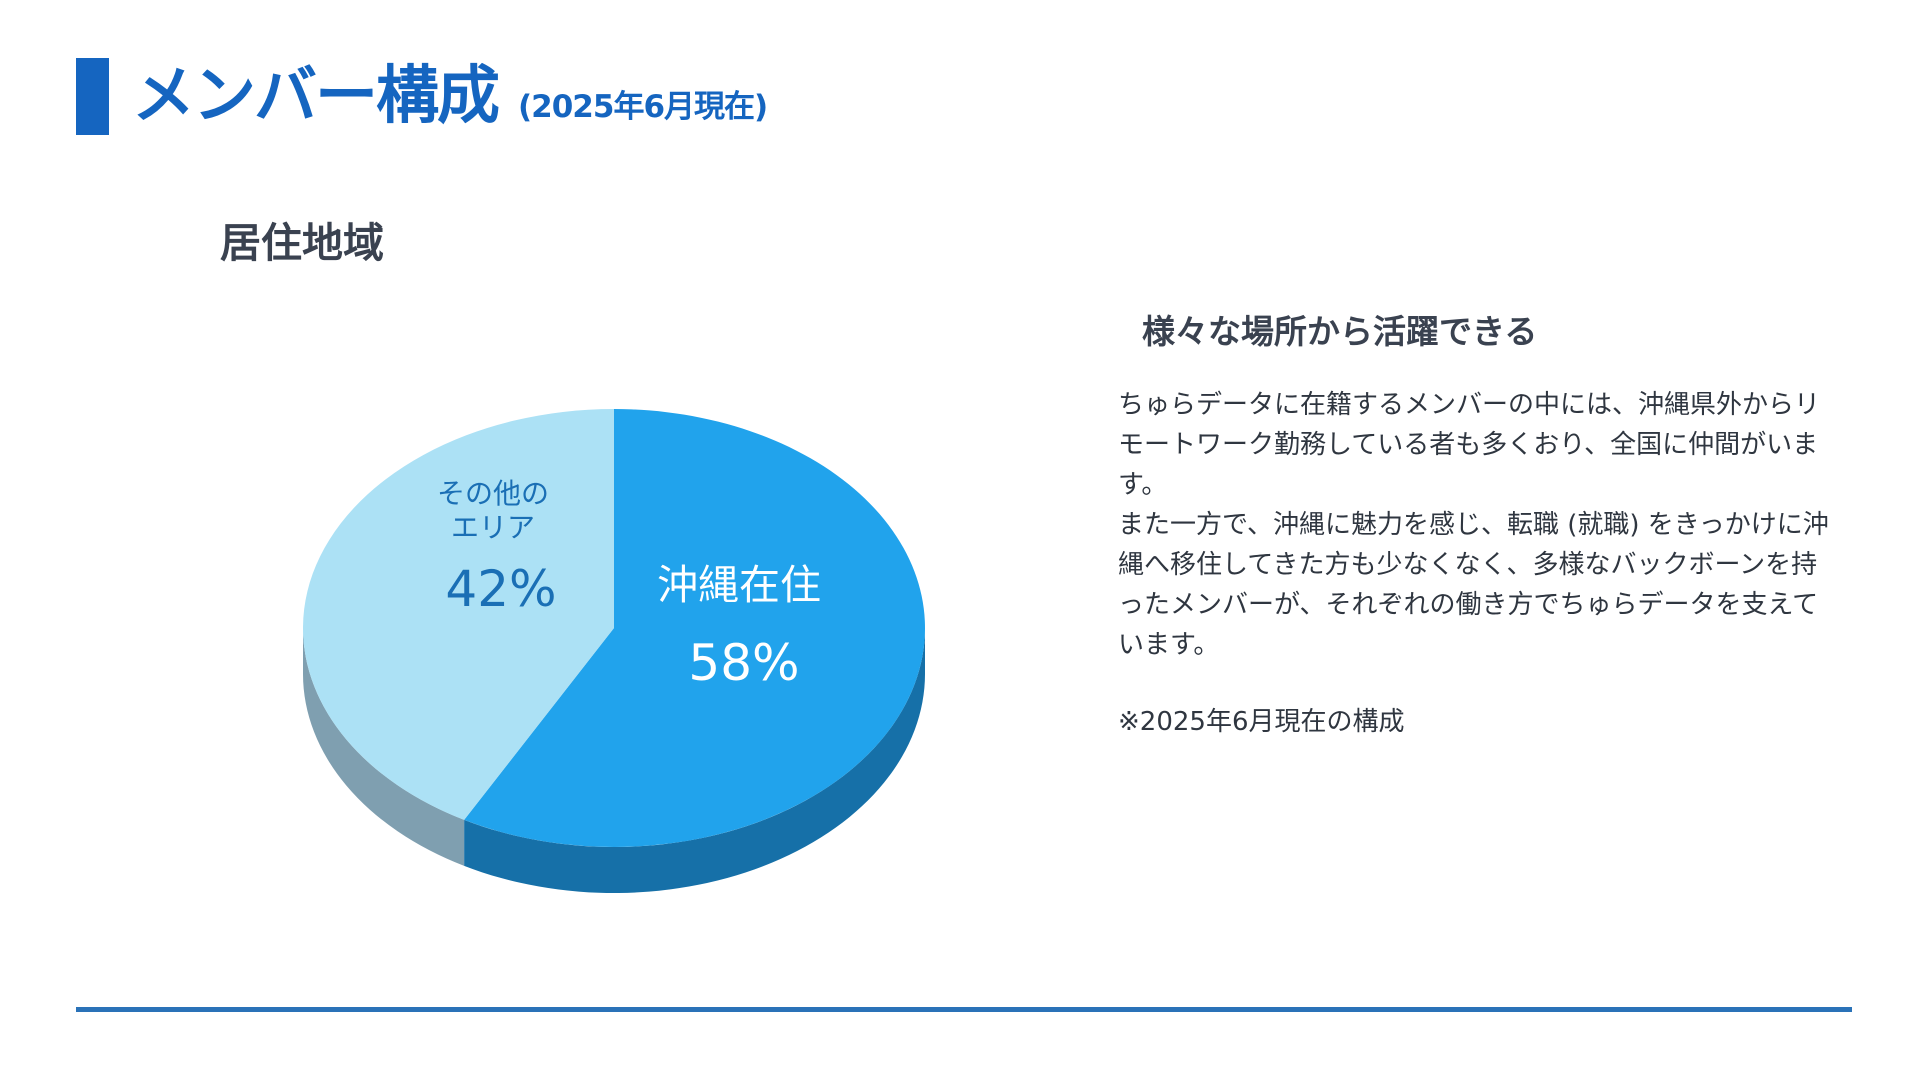 The height and width of the screenshot is (1080, 1920). Describe the element at coordinates (739, 585) in the screenshot. I see `slice-label-okinawa: 沖縄在住` at that location.